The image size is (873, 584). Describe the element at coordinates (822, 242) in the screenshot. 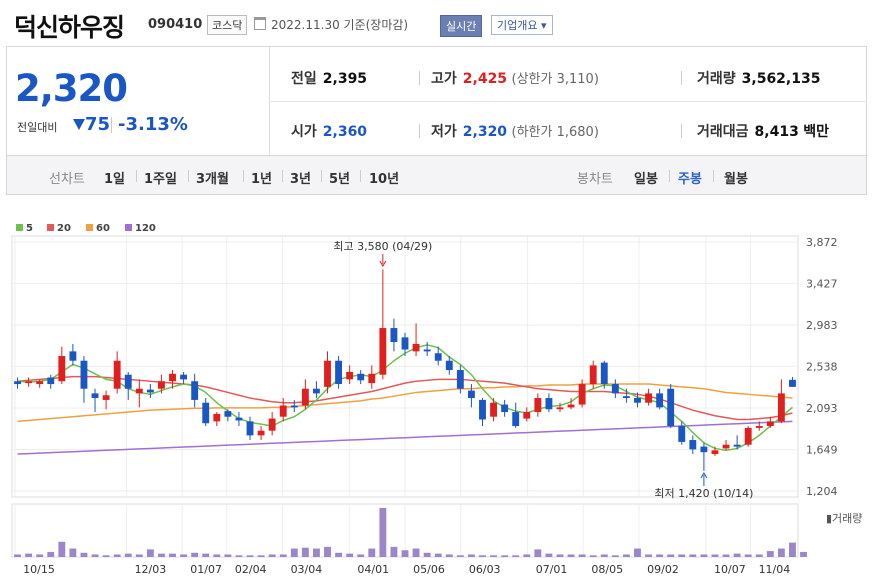

I see `y-tick-label: 3,872` at that location.